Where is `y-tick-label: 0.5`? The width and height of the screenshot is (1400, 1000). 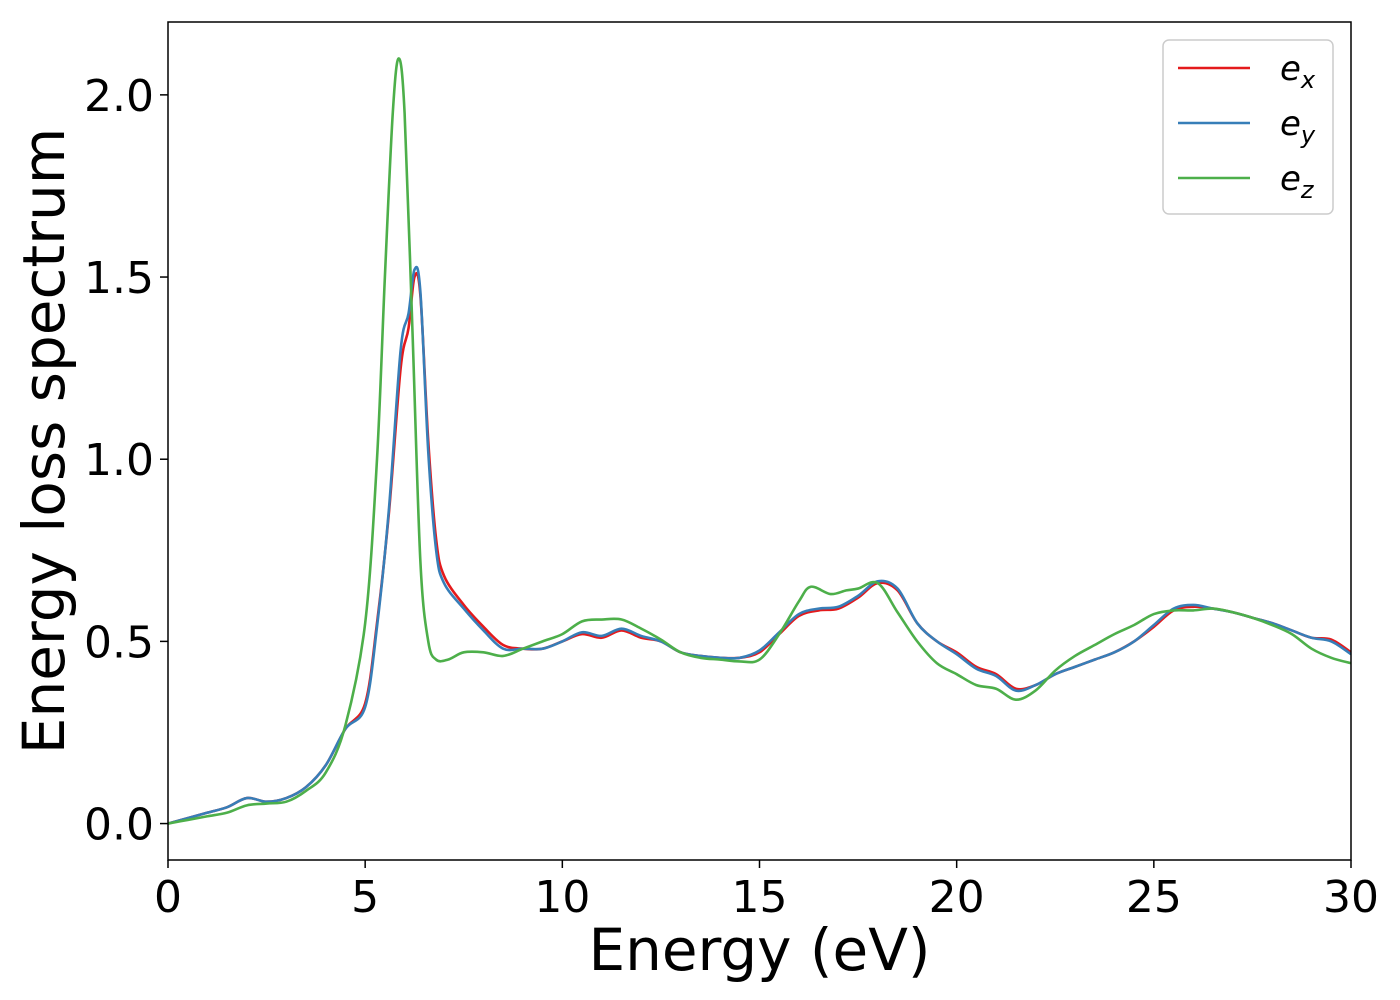
y-tick-label: 0.5 is located at coordinates (119, 642).